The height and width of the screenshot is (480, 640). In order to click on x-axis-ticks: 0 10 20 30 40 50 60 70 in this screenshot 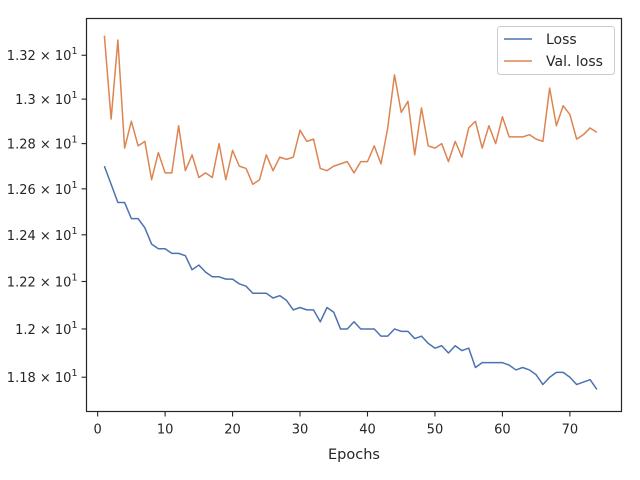, I will do `click(336, 424)`.